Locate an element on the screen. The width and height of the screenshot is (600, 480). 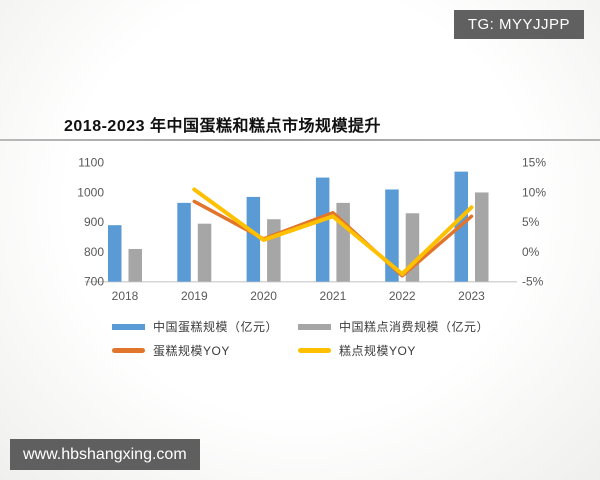
legend-item-pastry-yoy: 糕点规模YOY is located at coordinates (357, 350).